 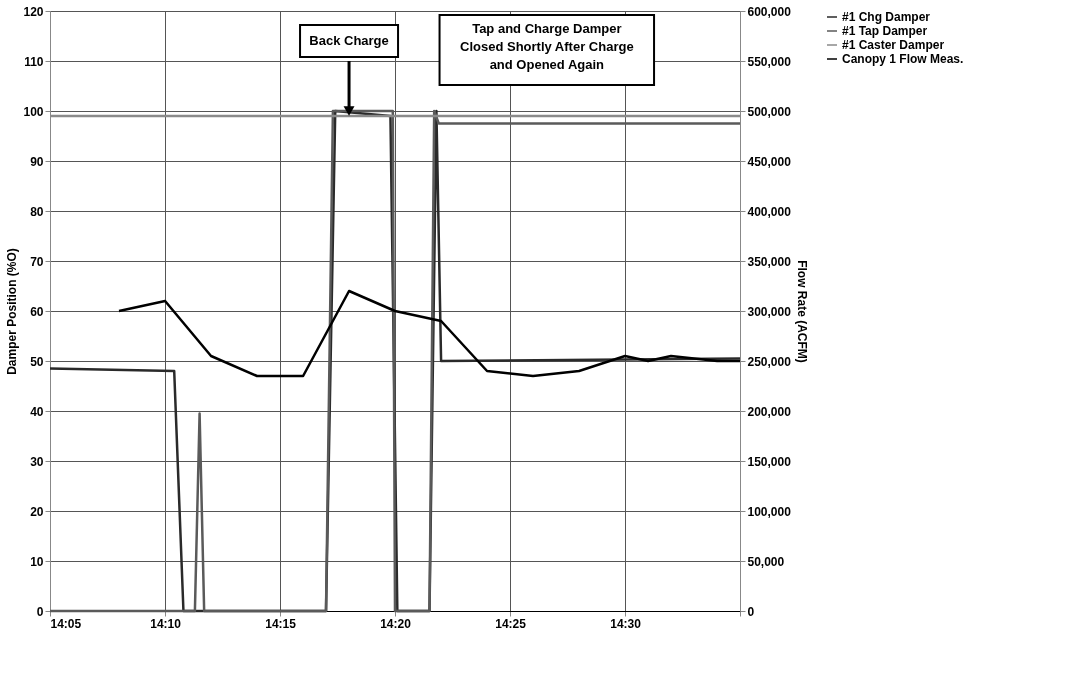 I want to click on y2-tick-label: 450,000, so click(x=769, y=161).